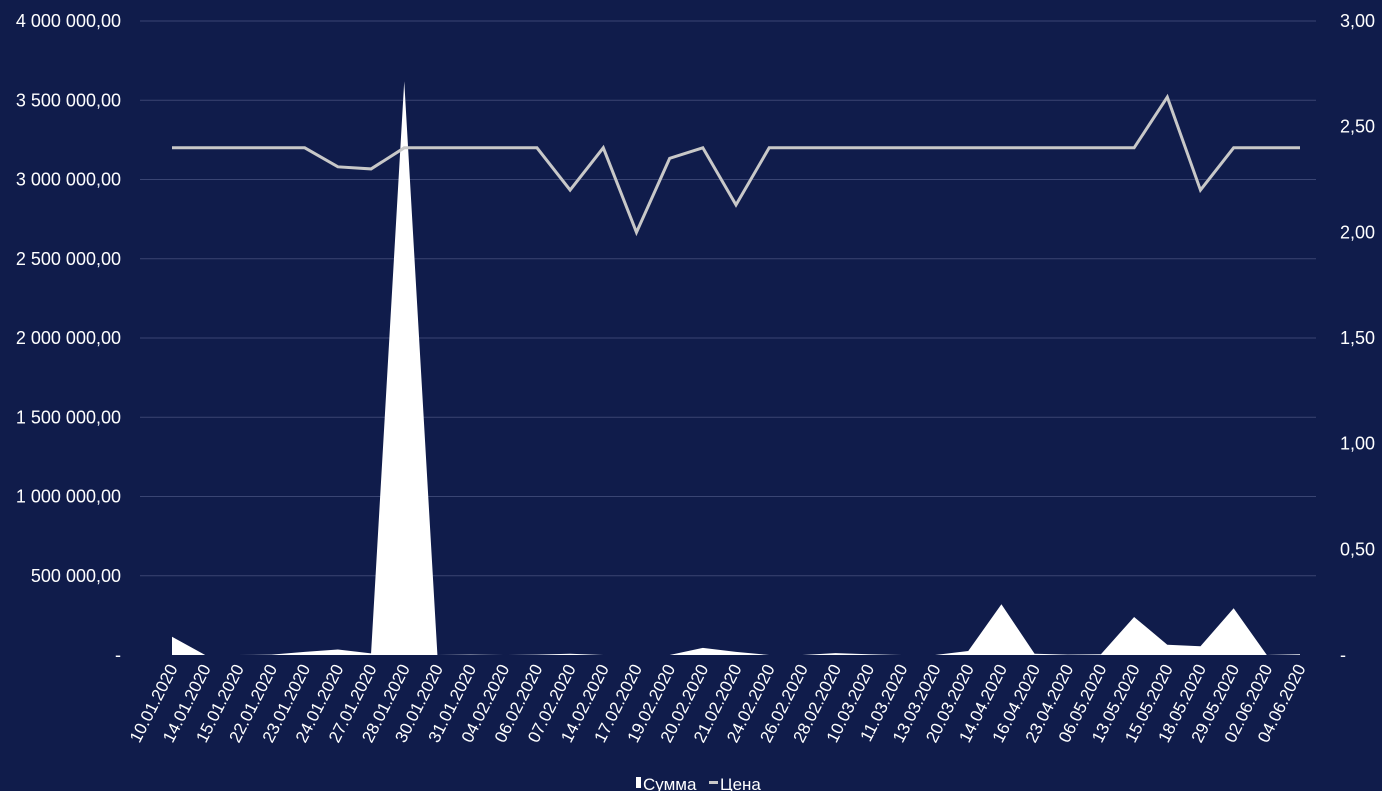  Describe the element at coordinates (1357, 21) in the screenshot. I see `y-right-tick-label: 3,00` at that location.